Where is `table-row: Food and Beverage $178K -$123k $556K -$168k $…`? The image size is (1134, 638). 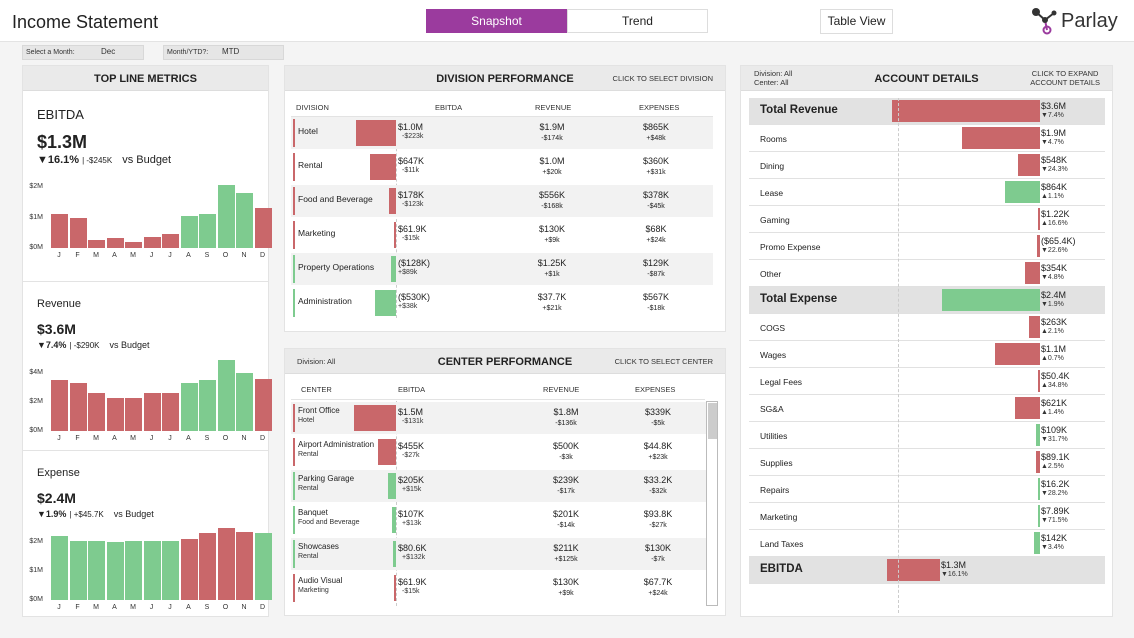
table-row: Food and Beverage $178K -$123k $556K -$168k $… is located at coordinates (502, 201).